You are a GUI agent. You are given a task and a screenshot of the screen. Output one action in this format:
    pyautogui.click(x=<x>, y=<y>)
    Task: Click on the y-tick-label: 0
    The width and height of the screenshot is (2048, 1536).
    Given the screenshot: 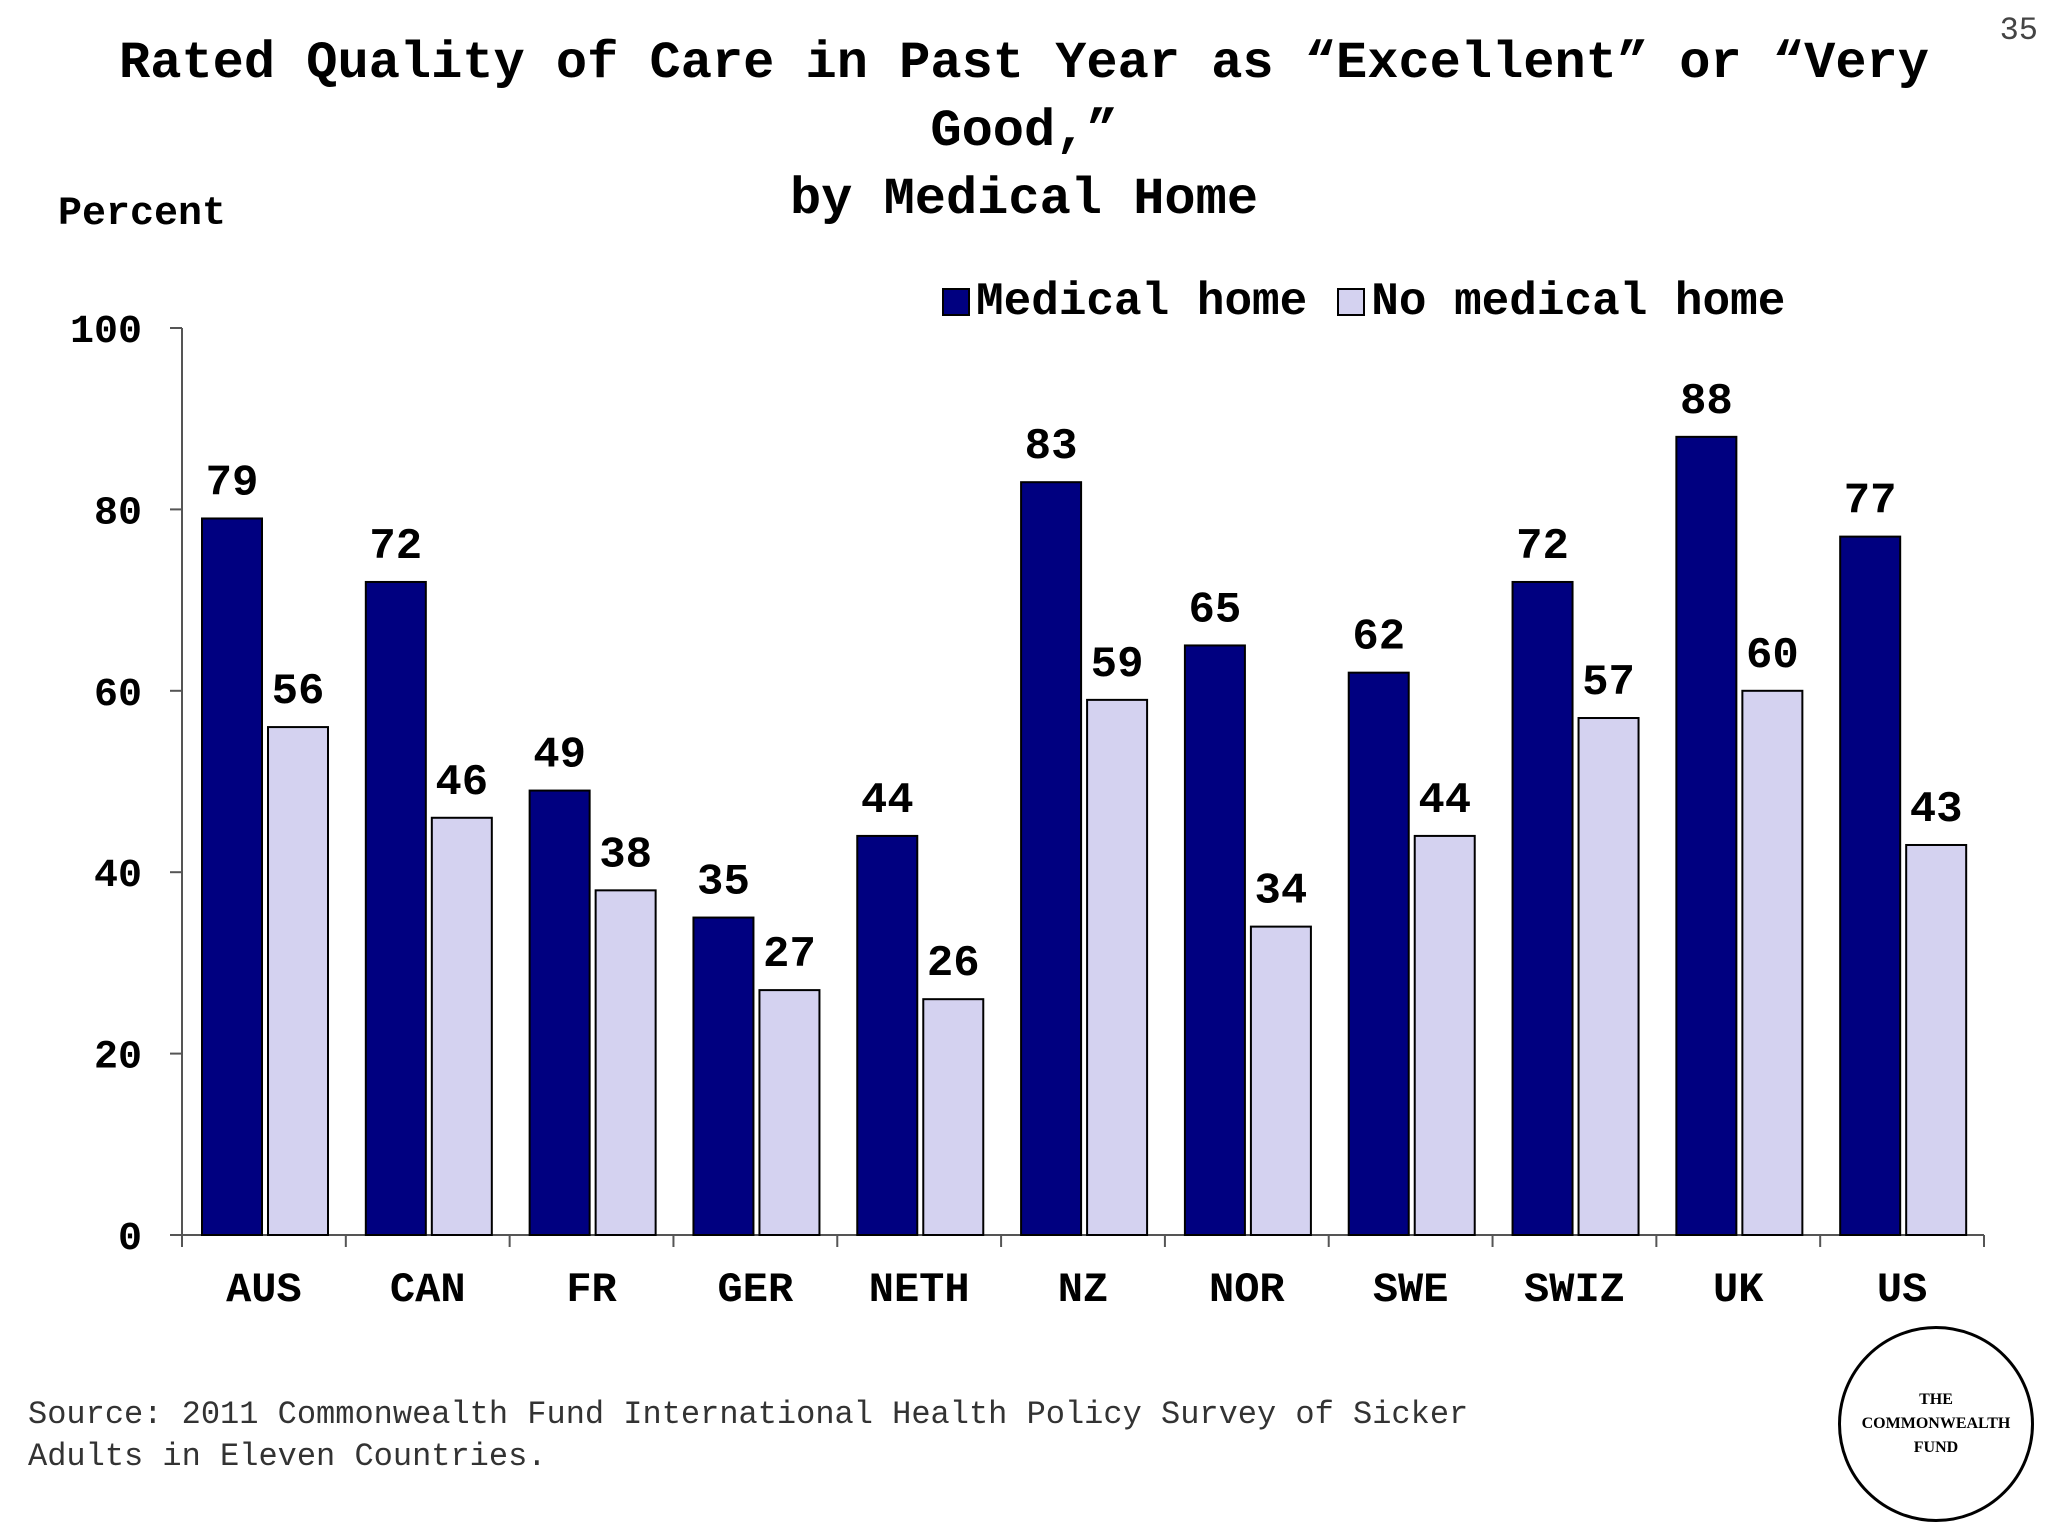 What is the action you would take?
    pyautogui.click(x=130, y=1239)
    